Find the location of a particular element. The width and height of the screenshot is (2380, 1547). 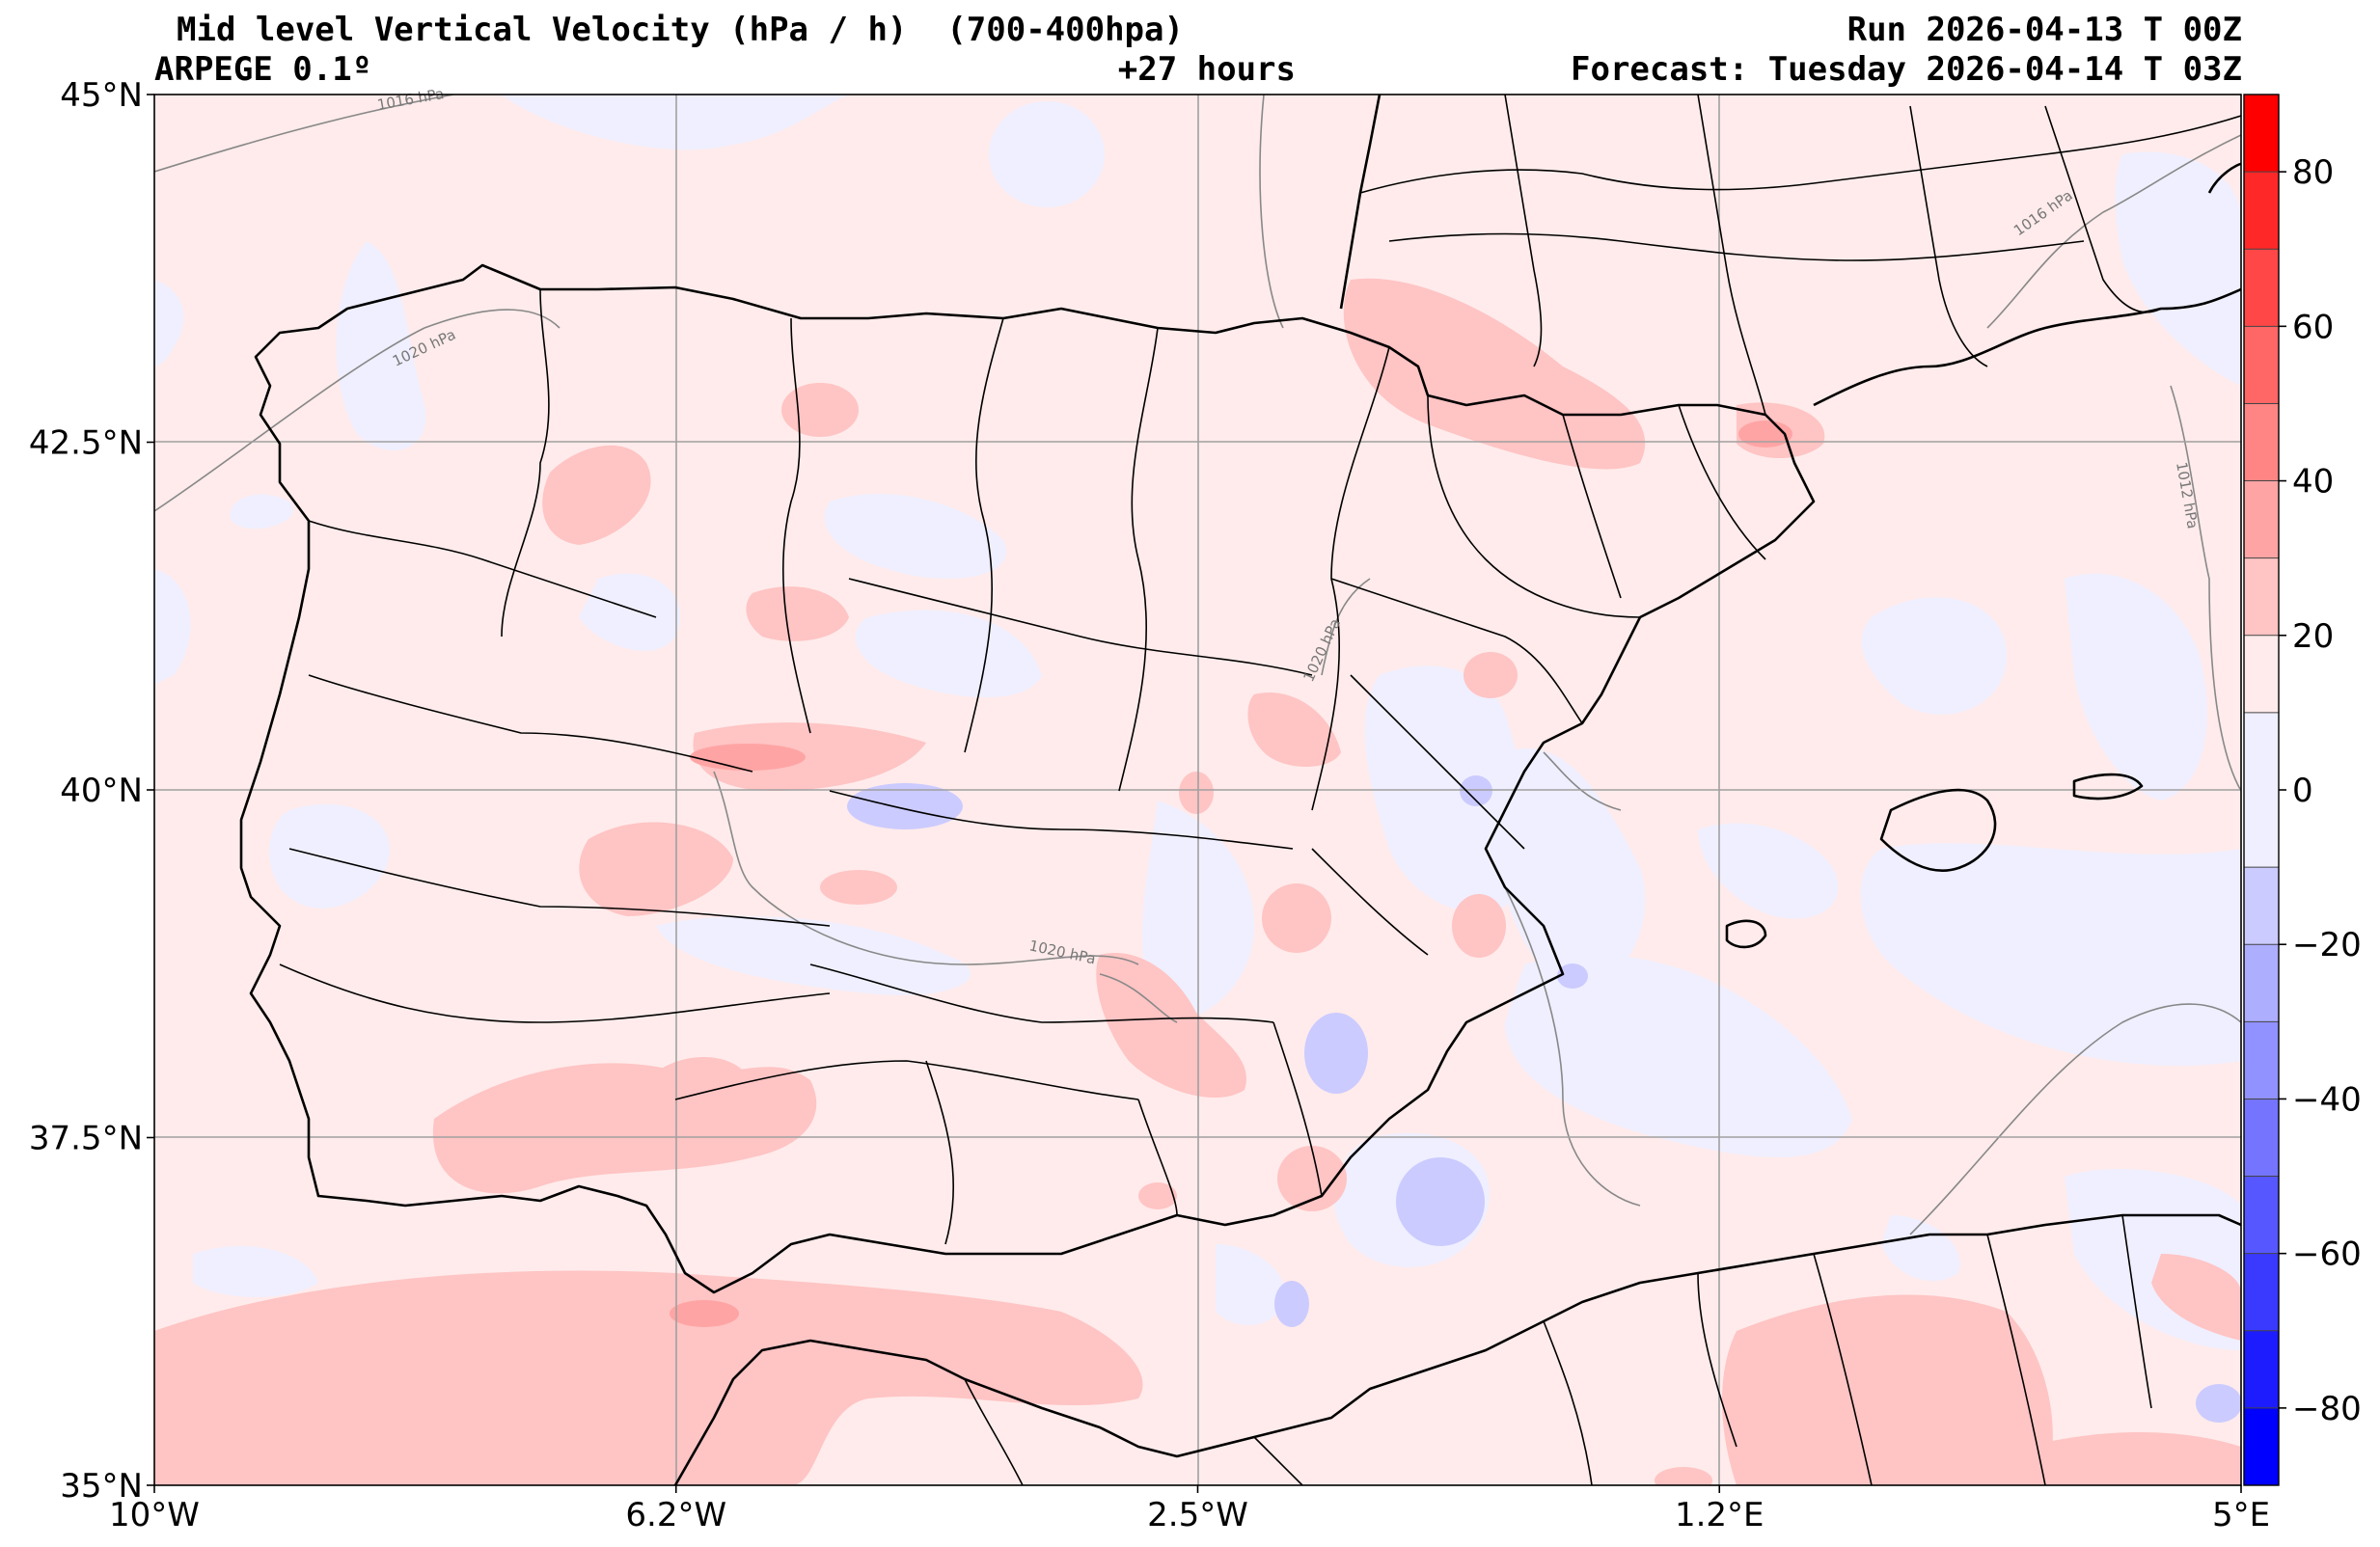

colorbar-tick-label: 60 is located at coordinates (2313, 327).